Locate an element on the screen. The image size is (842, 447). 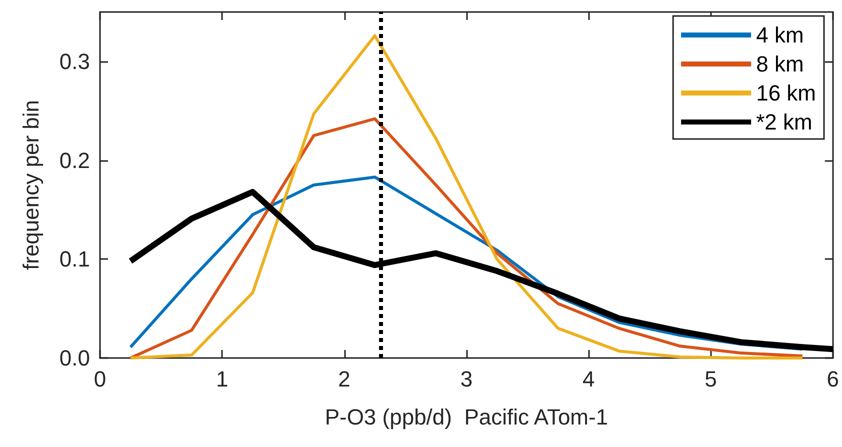
x-tick-label: 4 is located at coordinates (588, 379).